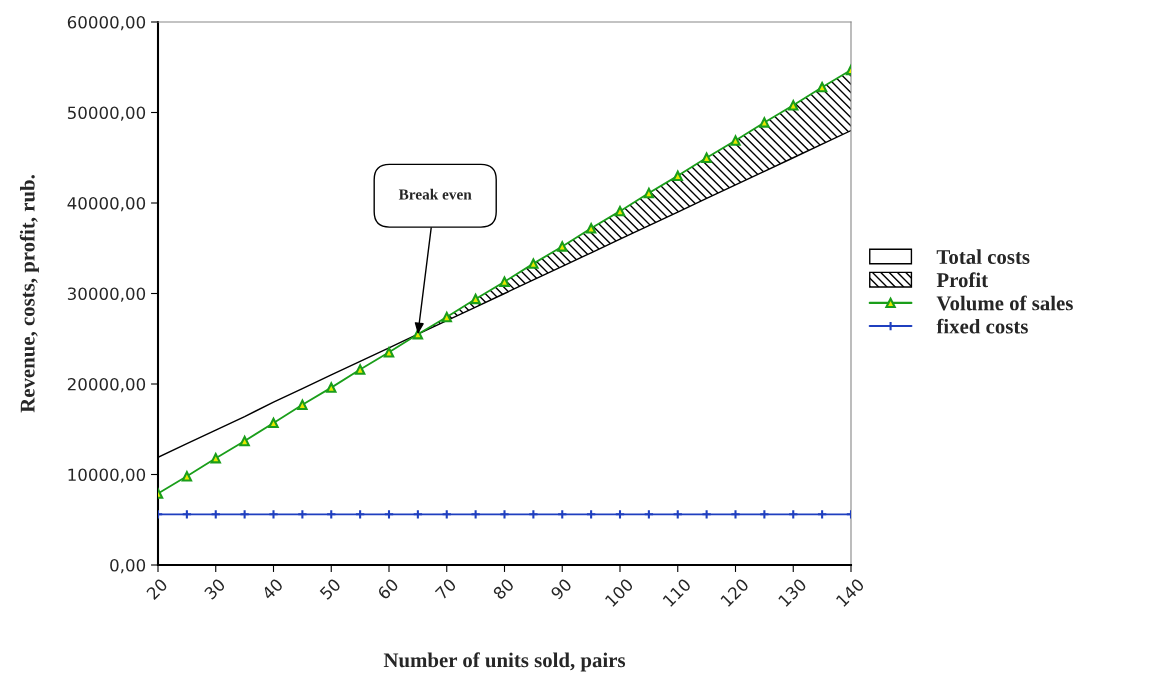 The width and height of the screenshot is (1170, 689). Describe the element at coordinates (214, 589) in the screenshot. I see `x-tick-label: 30` at that location.